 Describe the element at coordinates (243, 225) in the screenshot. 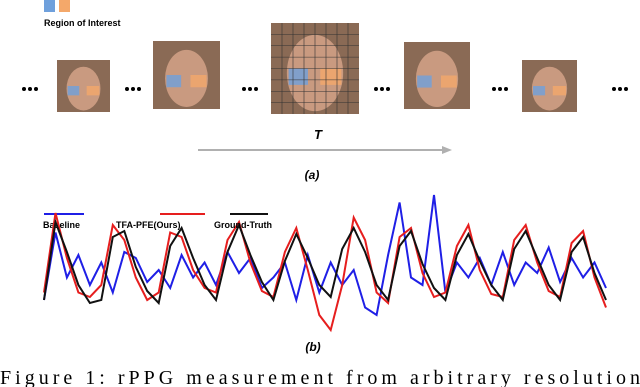

I see `legend-label: Ground-Truth` at that location.